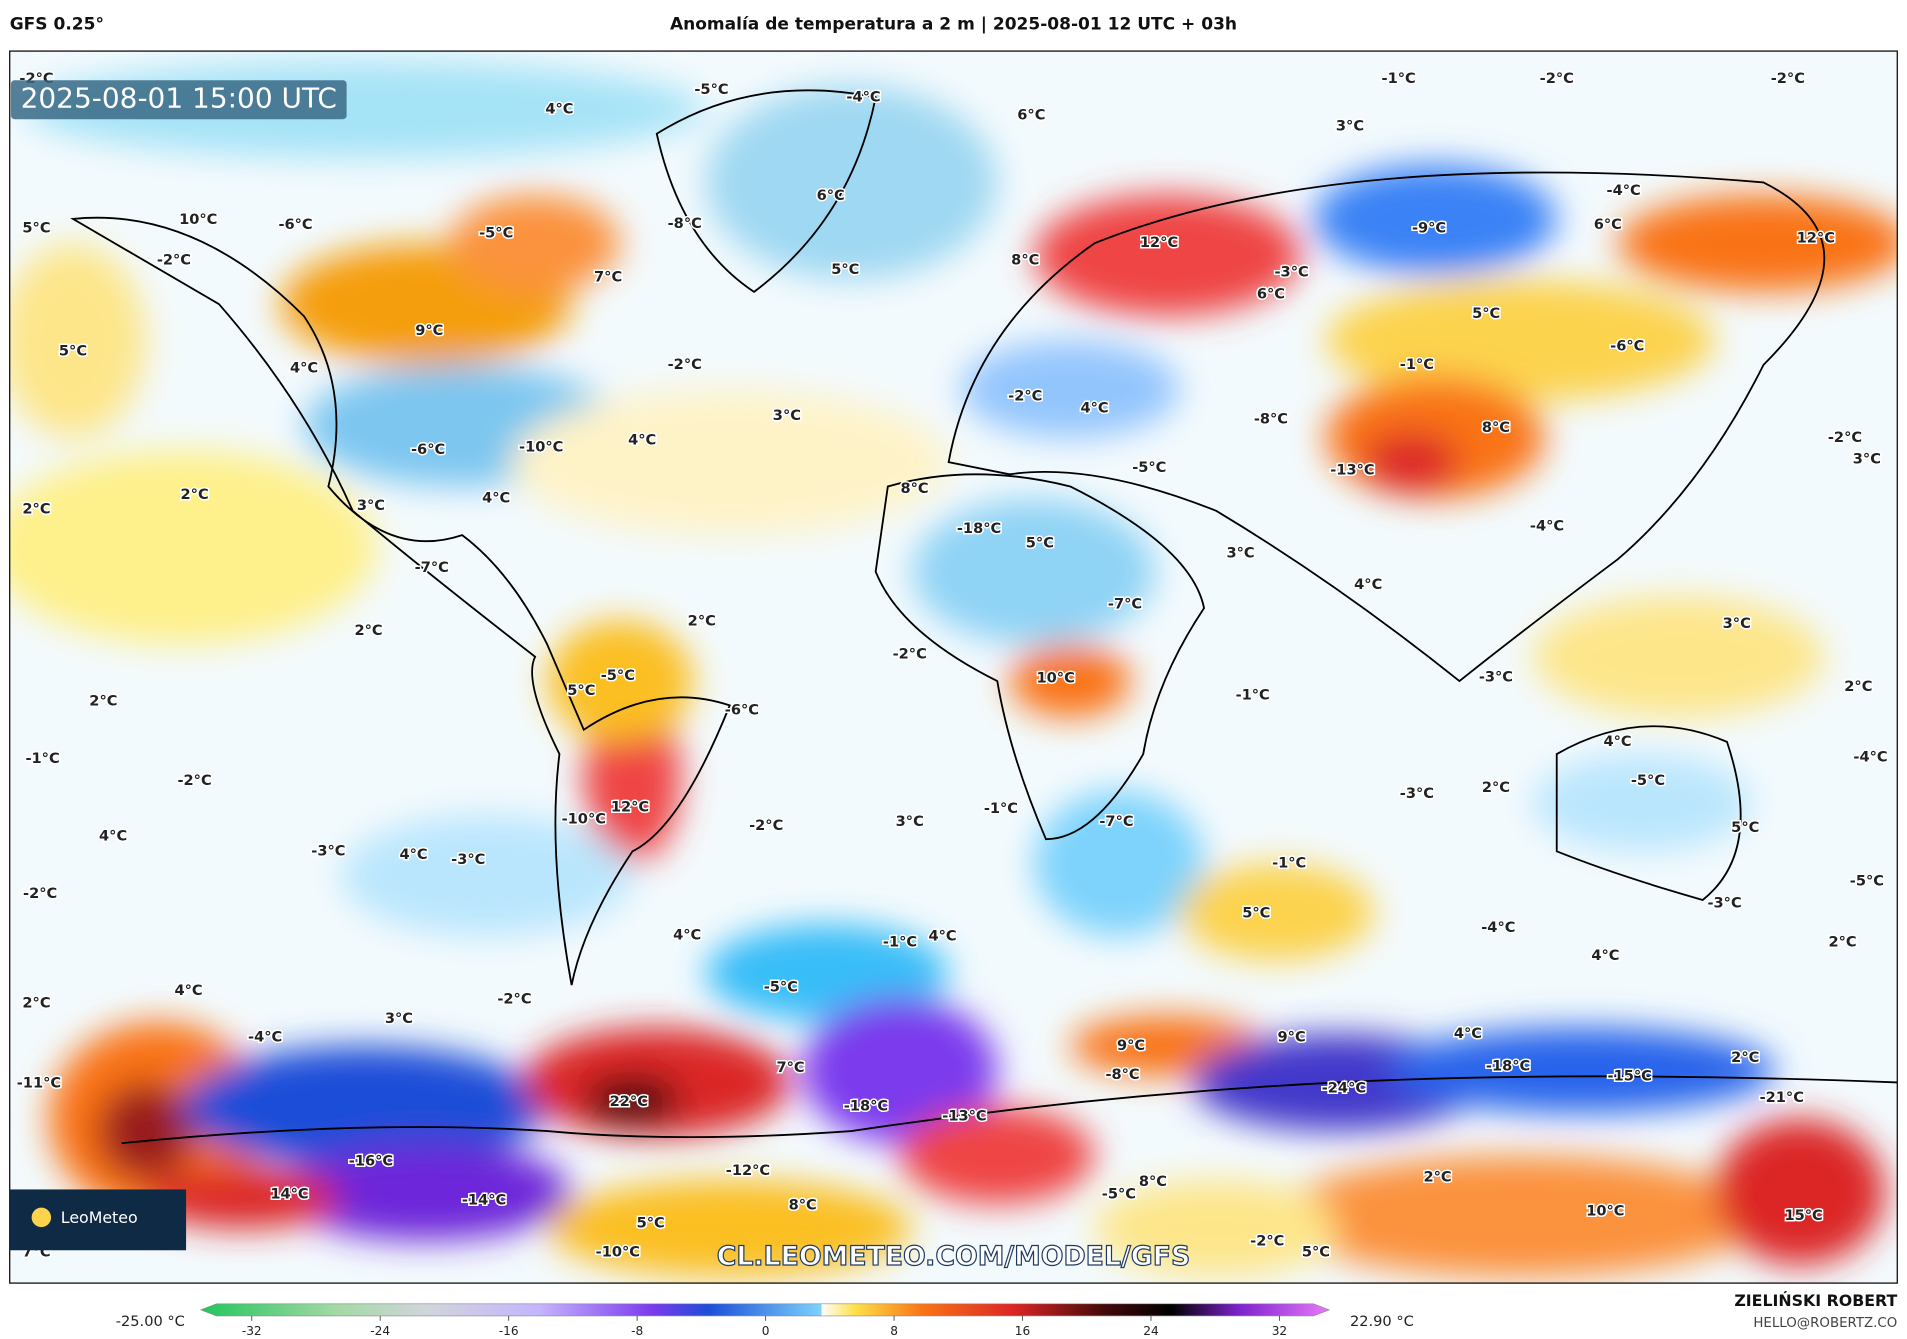 This screenshot has height=1339, width=1907. I want to click on colorbar-tick-label: -8, so click(637, 1331).